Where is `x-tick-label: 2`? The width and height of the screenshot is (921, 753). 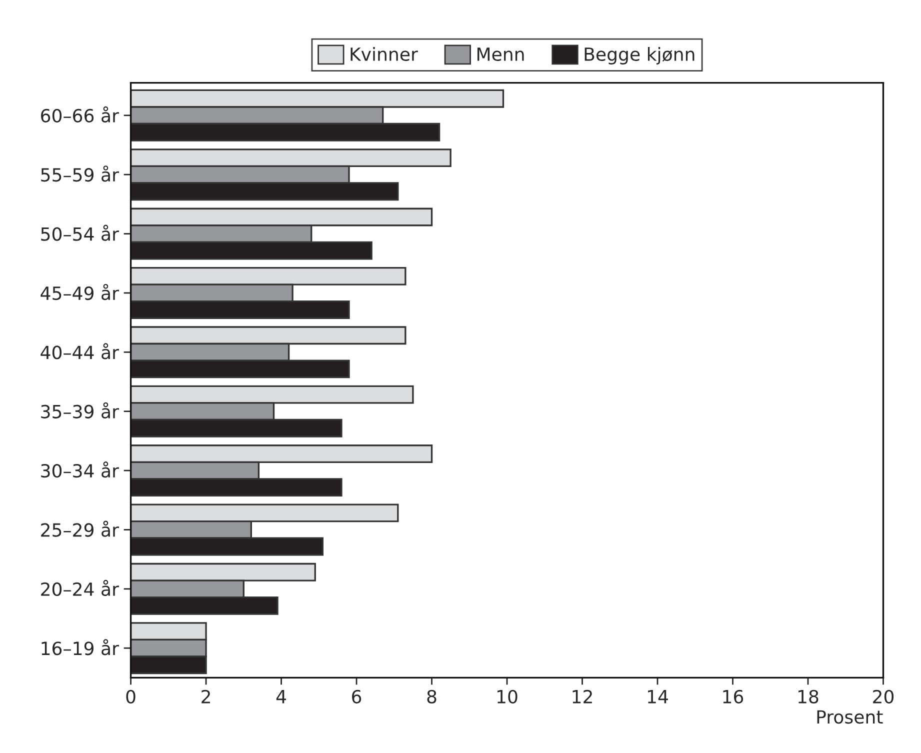
x-tick-label: 2 is located at coordinates (206, 697).